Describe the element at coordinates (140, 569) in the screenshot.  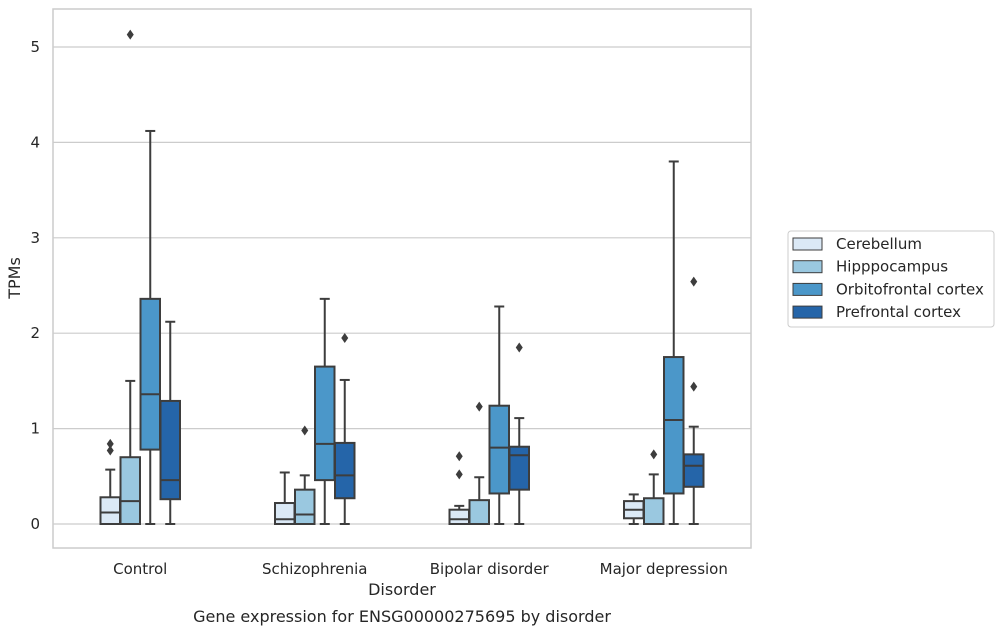
I see `x-tick-label: Control` at that location.